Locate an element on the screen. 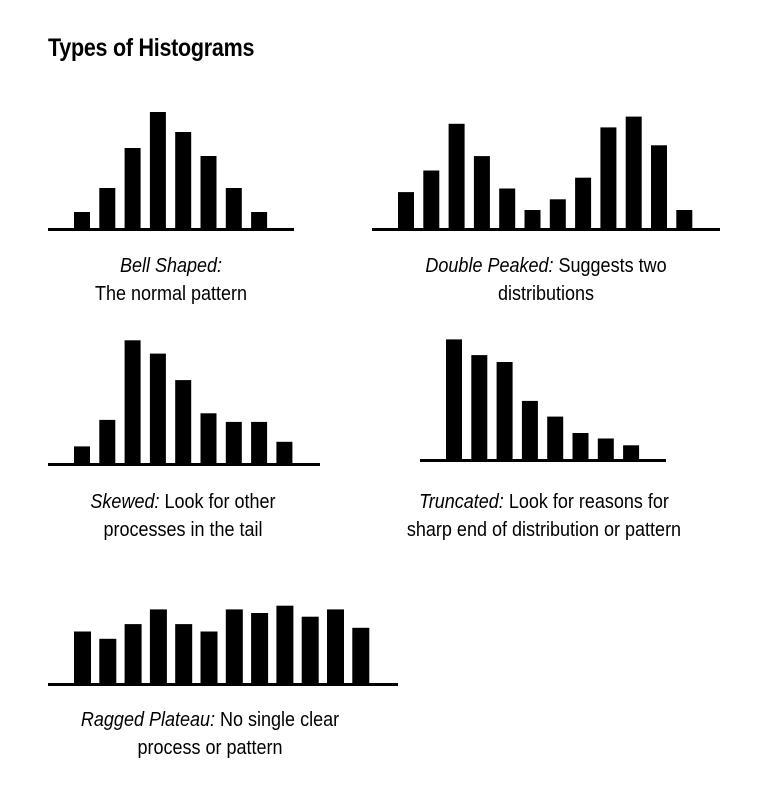 This screenshot has height=800, width=768. bell-shaped-caption: Bell Shaped: The normal pattern is located at coordinates (171, 280).